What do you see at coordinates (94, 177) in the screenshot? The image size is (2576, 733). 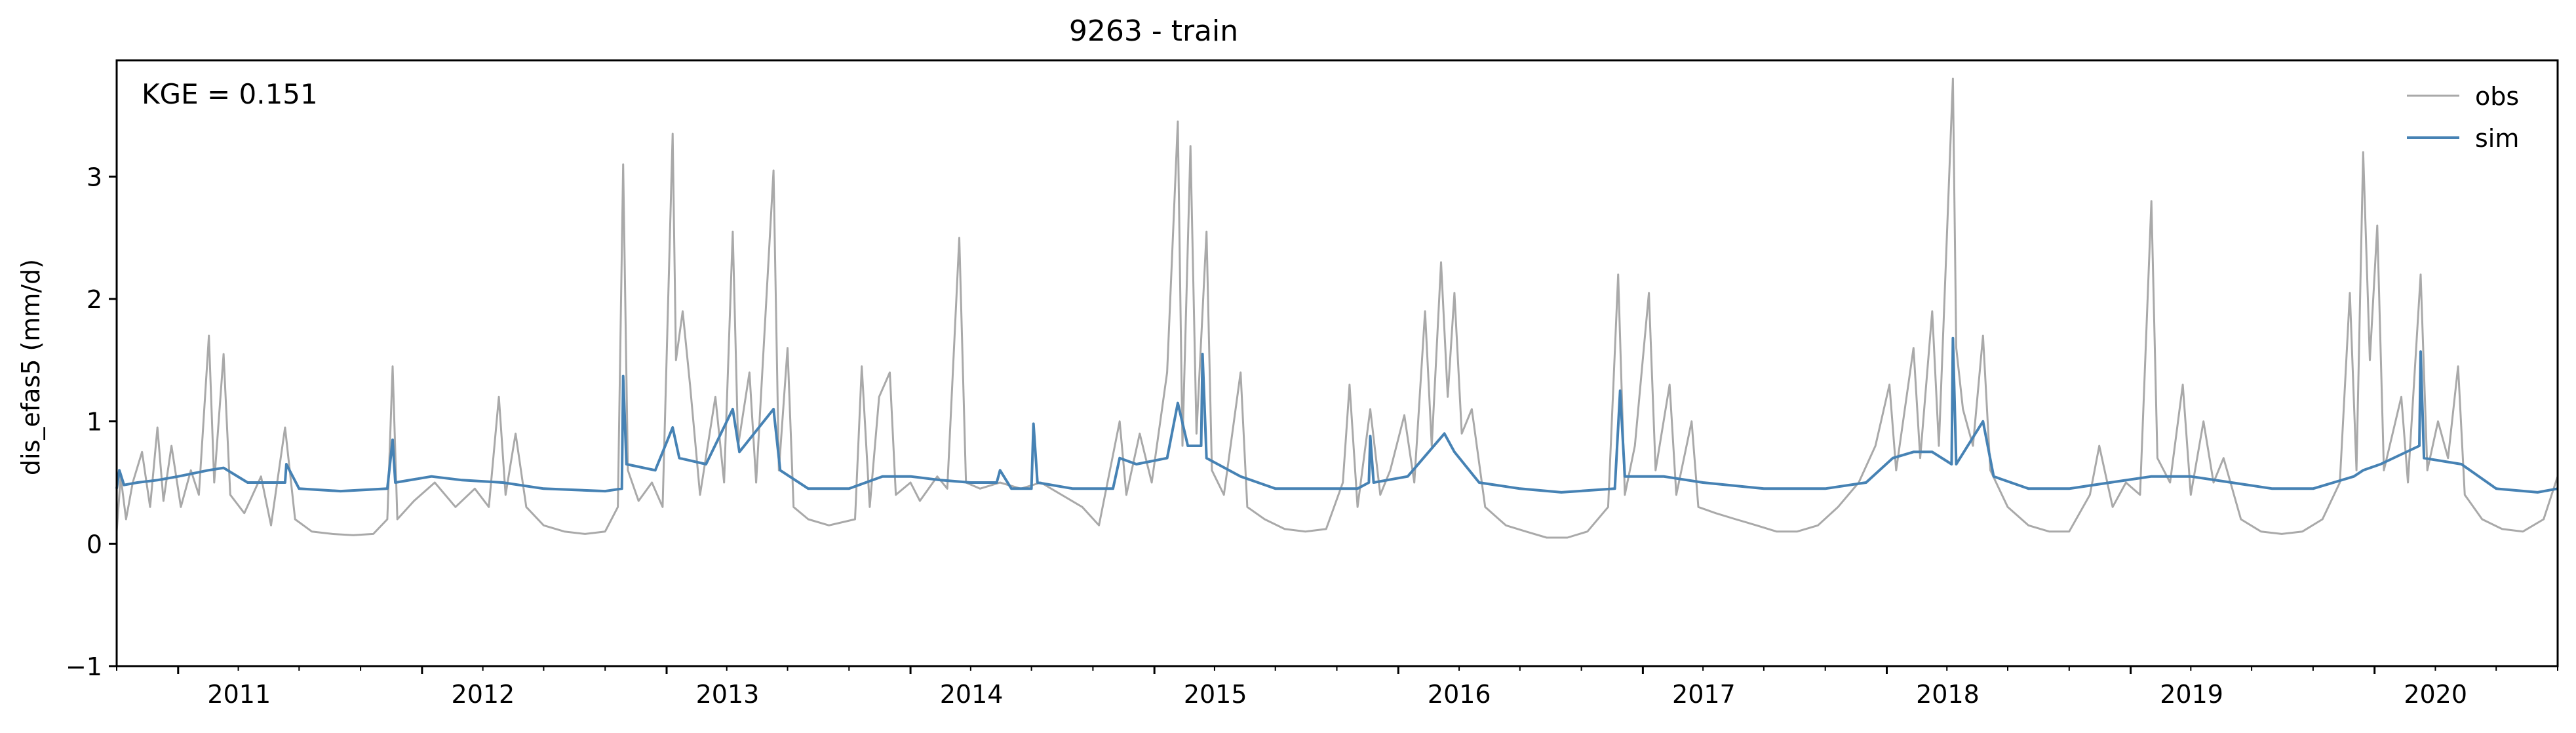 I see `y-tick-label: 3` at bounding box center [94, 177].